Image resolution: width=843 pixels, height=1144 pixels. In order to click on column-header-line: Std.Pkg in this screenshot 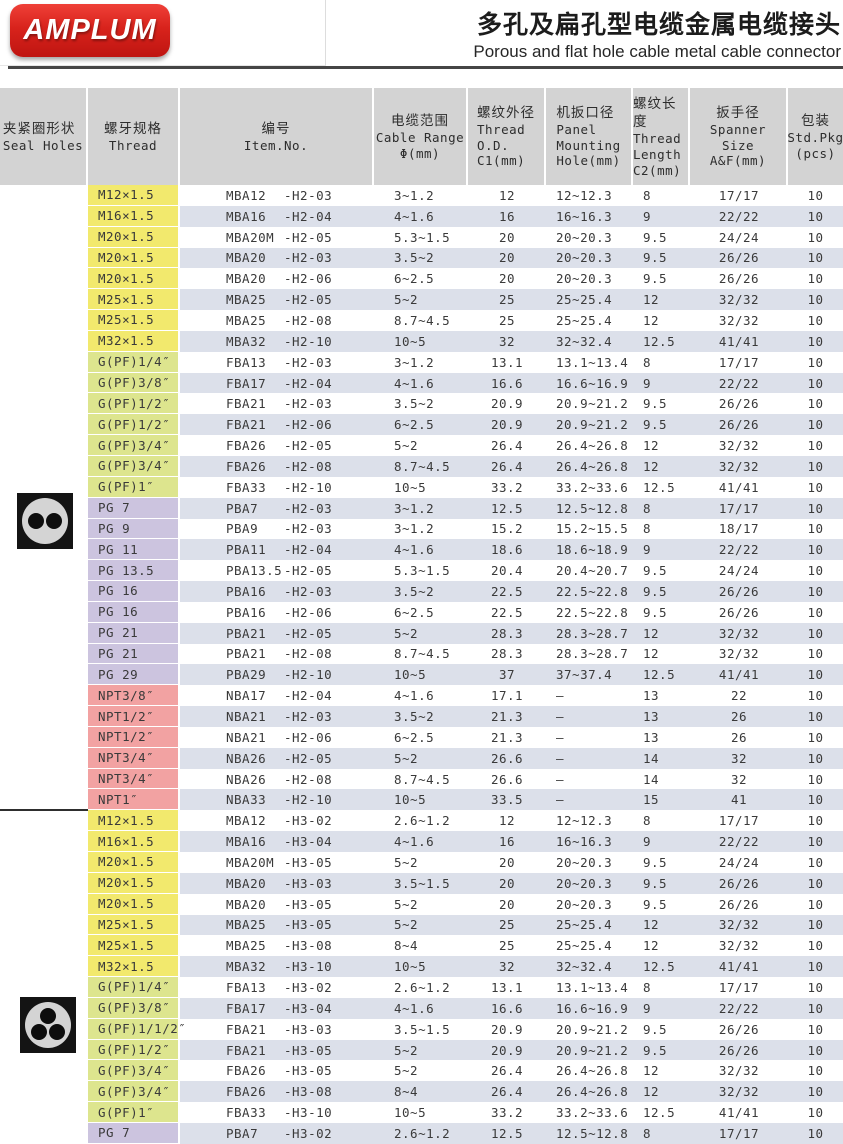, I will do `click(815, 137)`.